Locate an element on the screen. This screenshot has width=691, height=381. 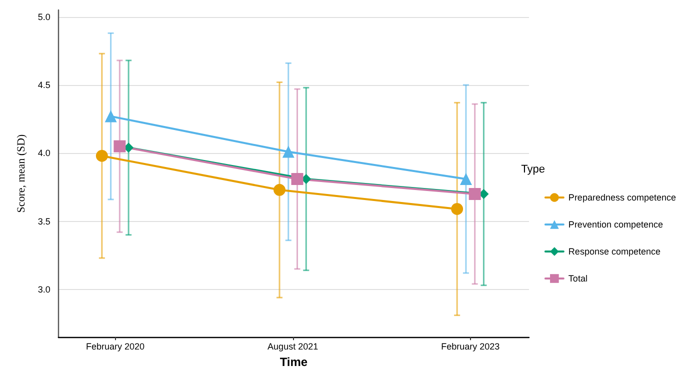
legend-label: Response competence is located at coordinates (614, 251).